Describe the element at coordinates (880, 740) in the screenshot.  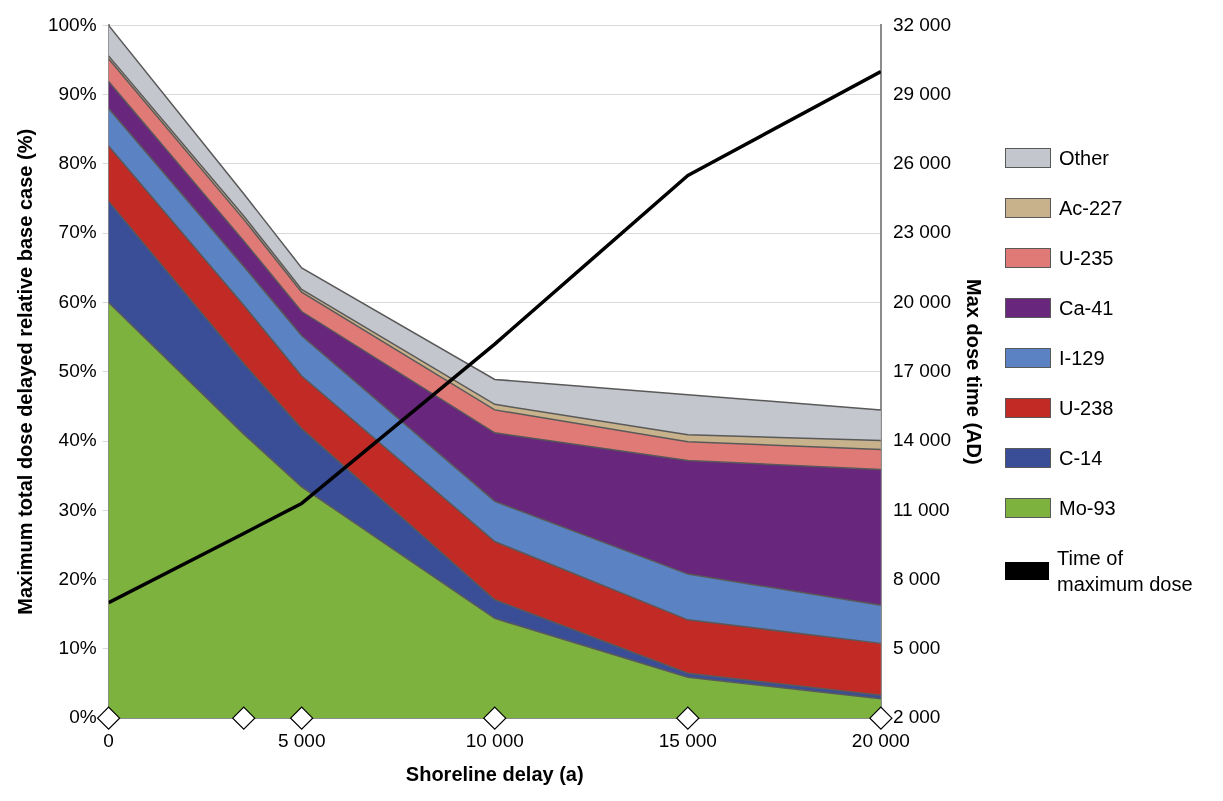
I see `x-tick-label: 20 000` at that location.